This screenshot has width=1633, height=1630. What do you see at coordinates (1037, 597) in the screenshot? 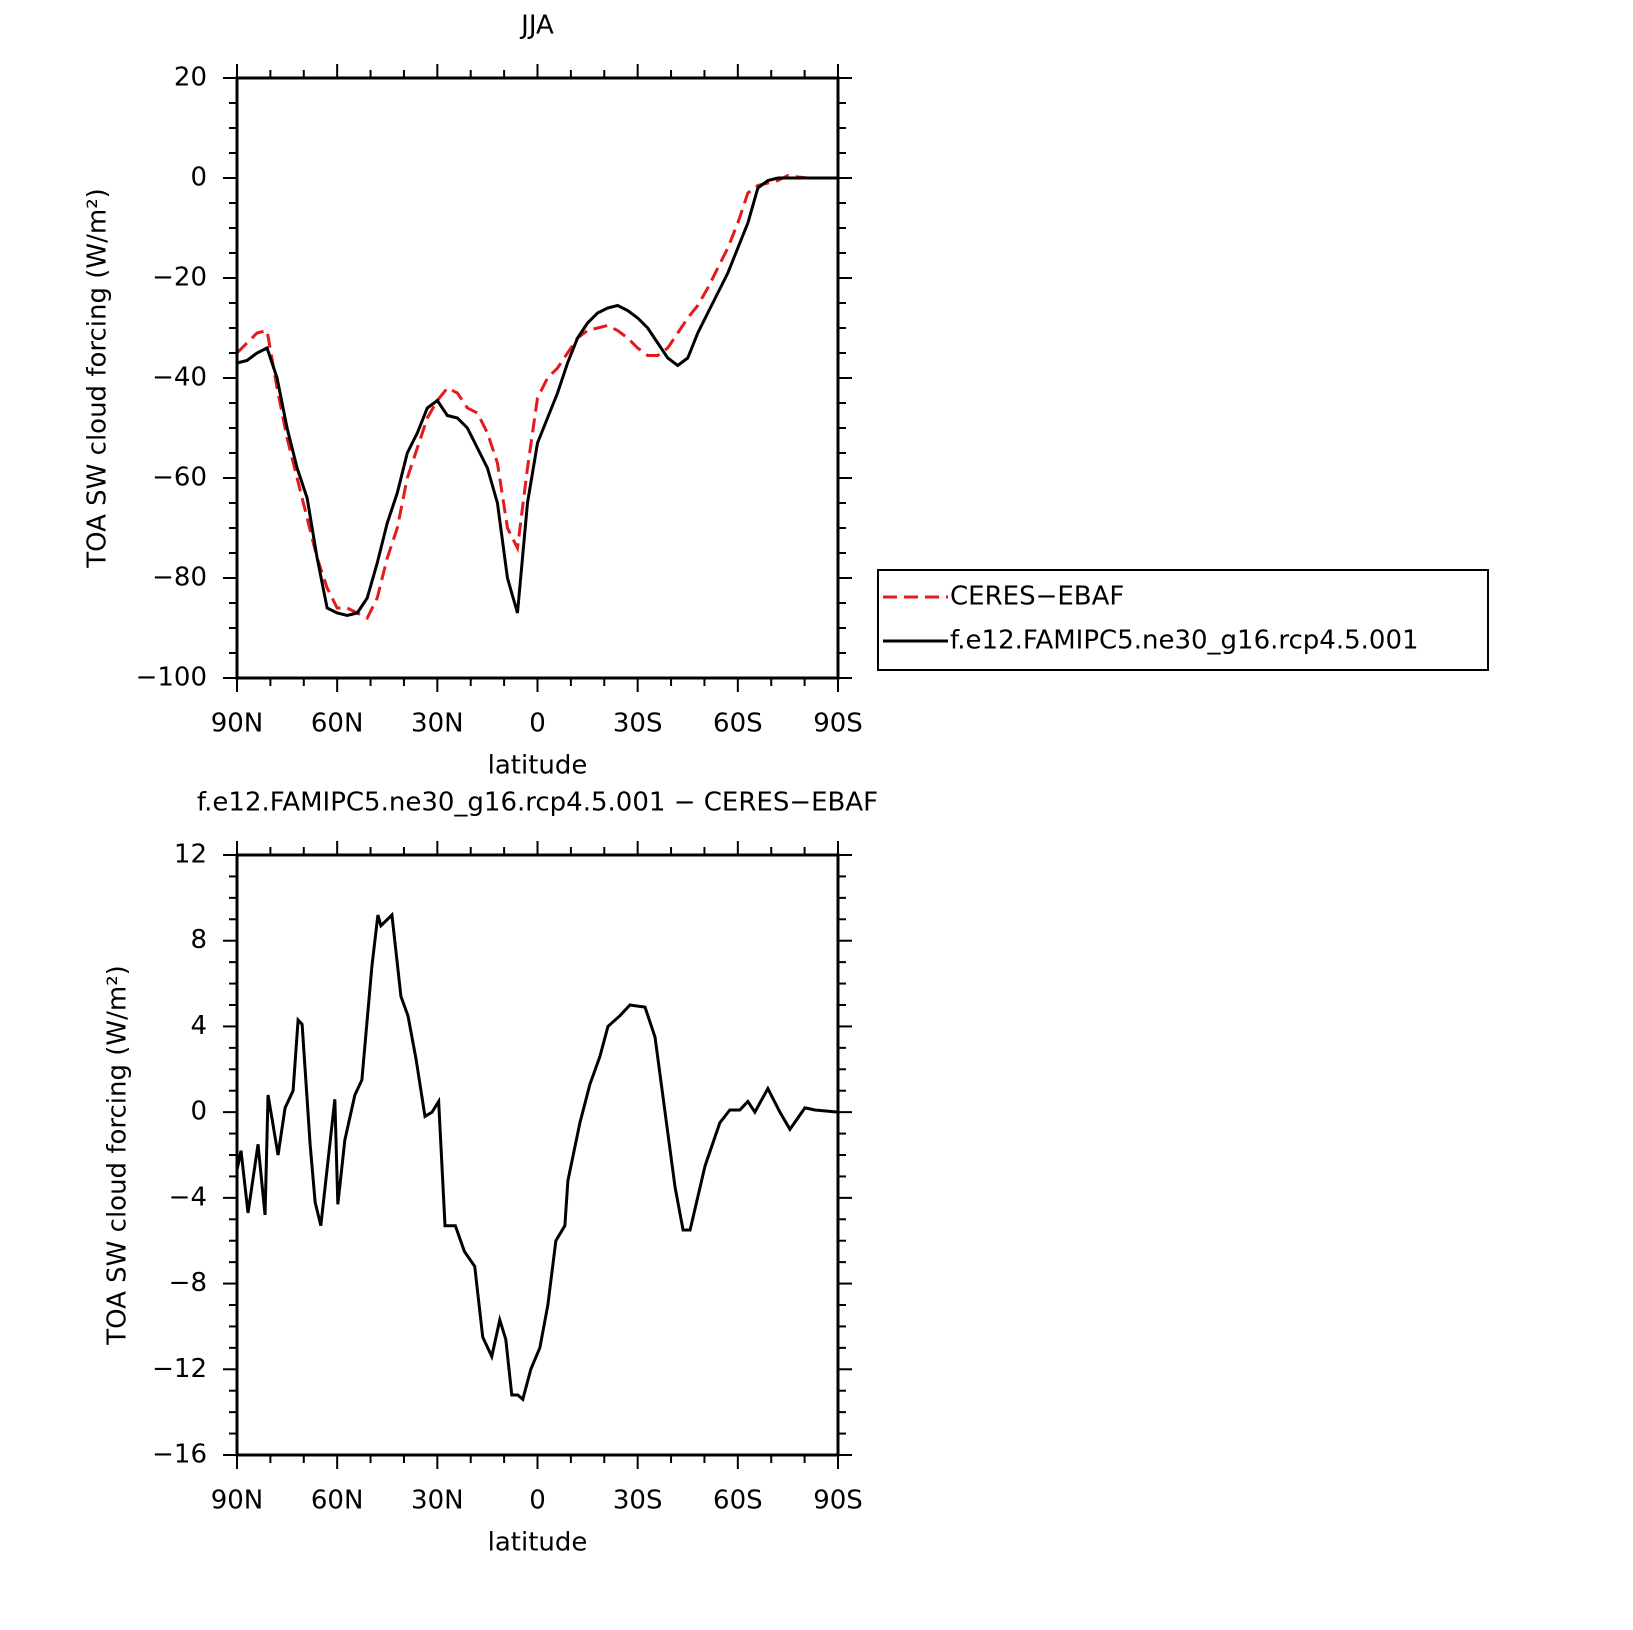
I see `legend-label: CERES−EBAF` at bounding box center [1037, 597].